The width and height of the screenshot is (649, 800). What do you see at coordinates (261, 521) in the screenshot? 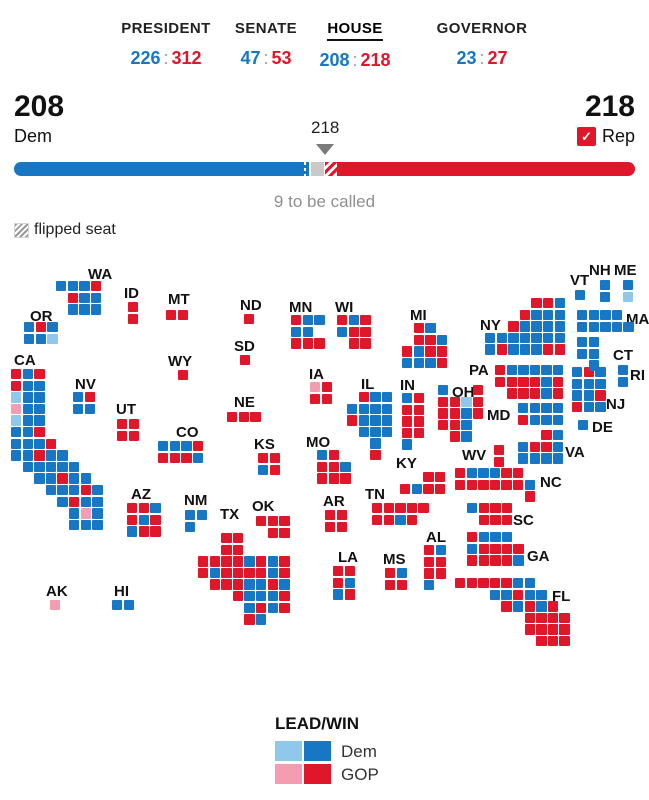
I see `district-square-ok` at bounding box center [261, 521].